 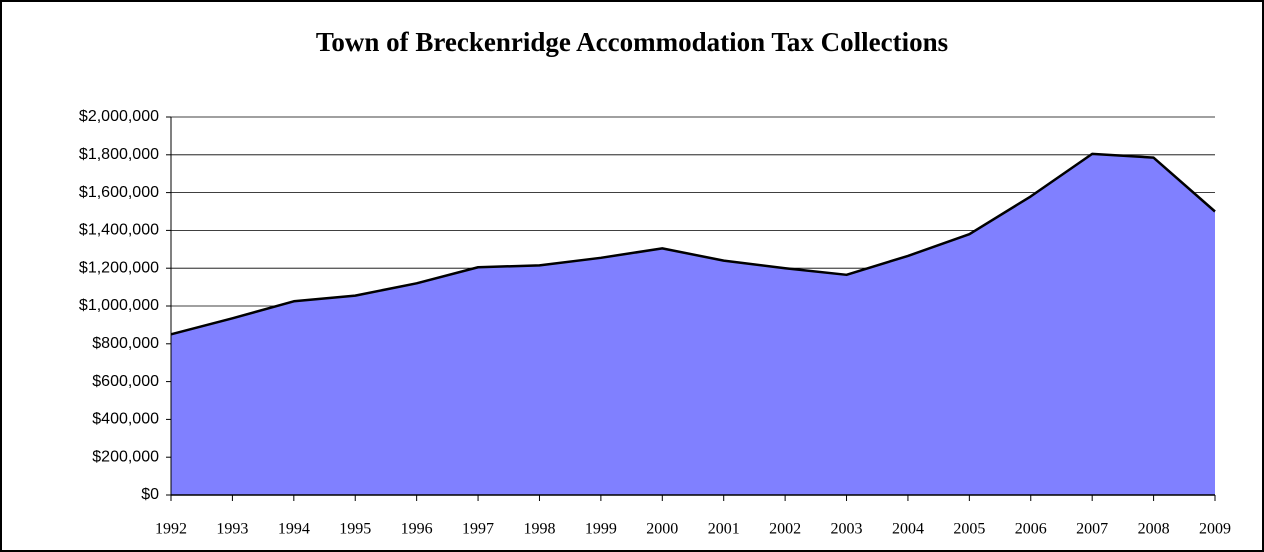 What do you see at coordinates (150, 494) in the screenshot?
I see `y-tick-label: $0` at bounding box center [150, 494].